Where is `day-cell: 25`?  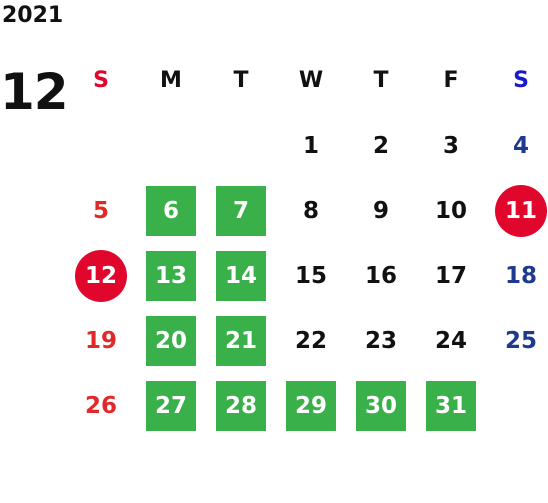
day-cell: 25 is located at coordinates (517, 340).